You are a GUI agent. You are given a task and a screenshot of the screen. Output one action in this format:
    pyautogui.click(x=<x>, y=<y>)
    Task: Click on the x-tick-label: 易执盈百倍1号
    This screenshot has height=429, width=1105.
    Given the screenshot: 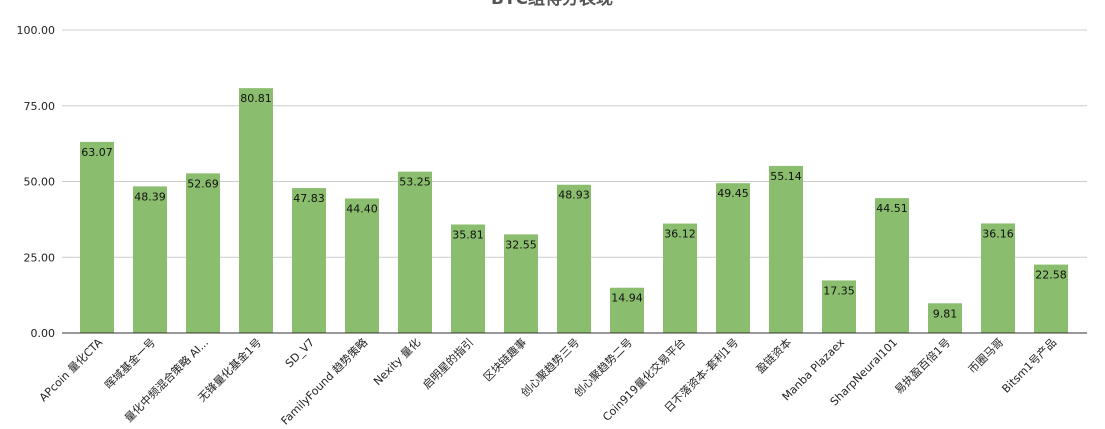 What is the action you would take?
    pyautogui.click(x=923, y=366)
    